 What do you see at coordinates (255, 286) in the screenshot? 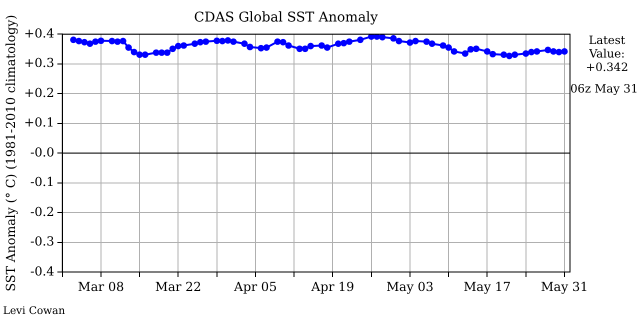
I see `x-tick-label: Apr 05` at bounding box center [255, 286].